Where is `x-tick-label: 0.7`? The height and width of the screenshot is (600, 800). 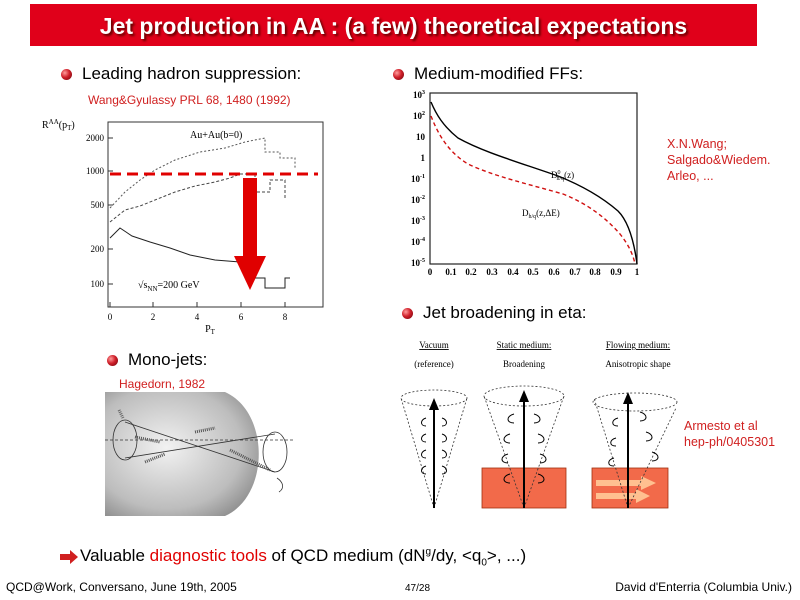
x-tick-label: 0.7 is located at coordinates (575, 271).